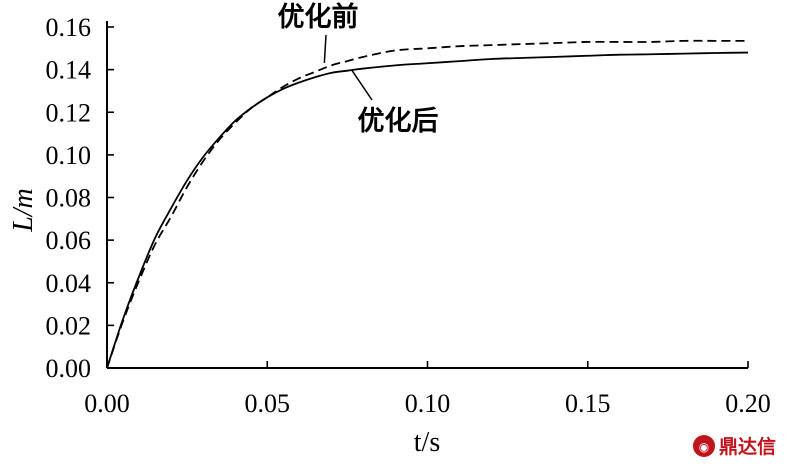 This screenshot has width=793, height=469. I want to click on annotation-label-after: 优化后, so click(398, 121).